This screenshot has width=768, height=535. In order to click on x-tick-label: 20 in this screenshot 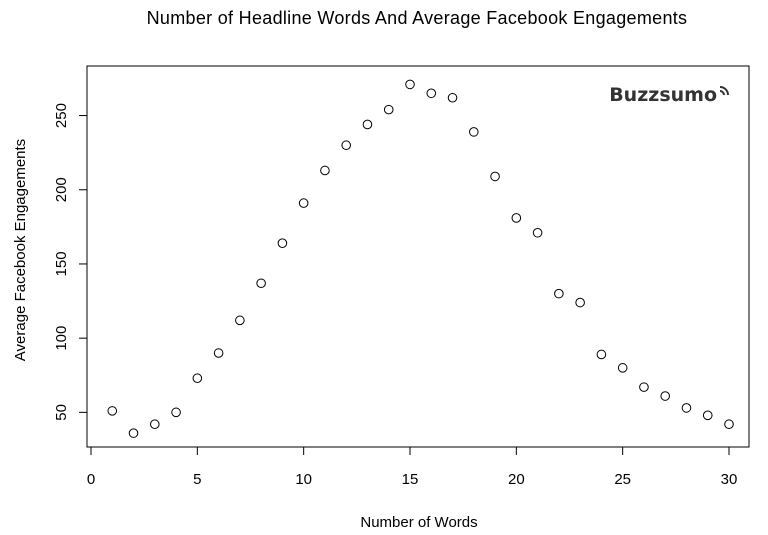, I will do `click(516, 479)`.